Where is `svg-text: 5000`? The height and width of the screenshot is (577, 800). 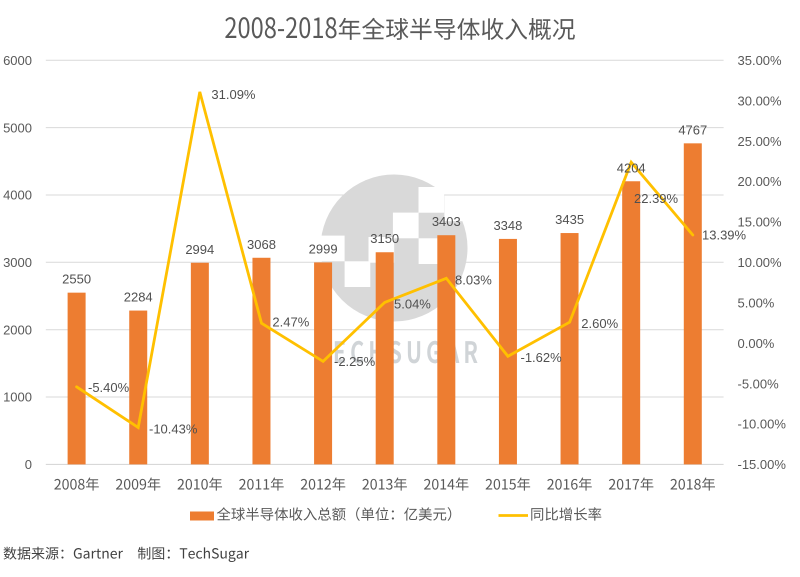 svg-text: 5000 is located at coordinates (17, 127).